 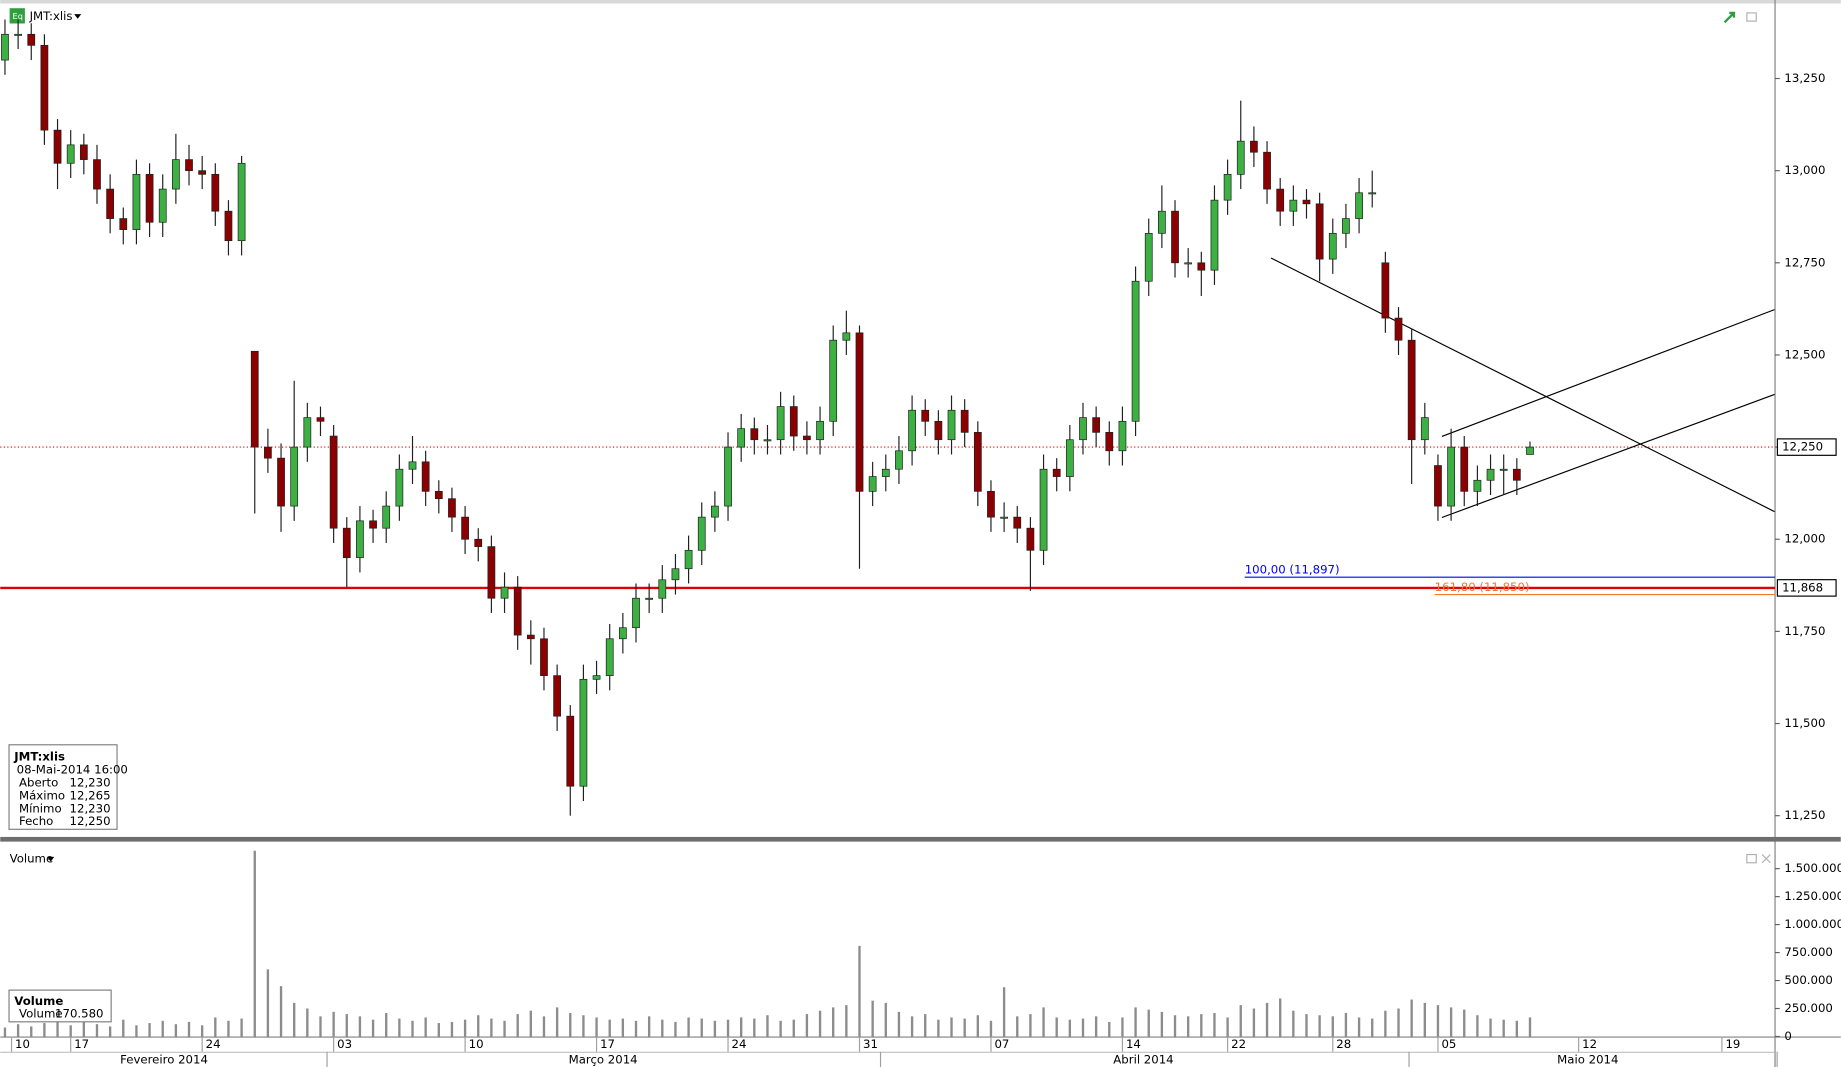 I want to click on volume-title: Volume, so click(x=32, y=859).